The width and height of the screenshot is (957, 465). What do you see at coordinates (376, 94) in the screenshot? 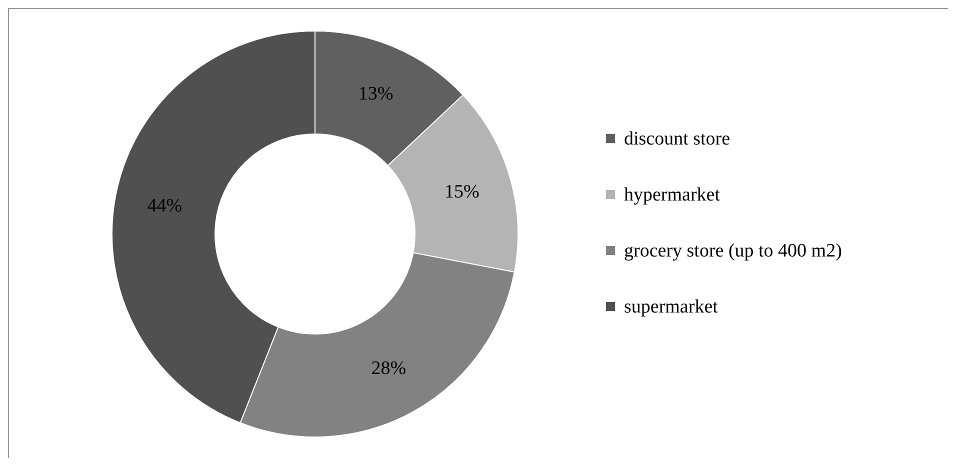
I see `data-label: 13%` at bounding box center [376, 94].